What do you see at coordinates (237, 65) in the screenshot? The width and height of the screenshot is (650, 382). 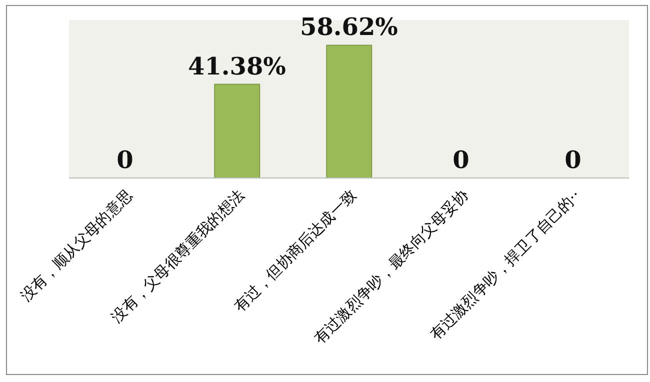 I see `data-label: 41.38%` at bounding box center [237, 65].